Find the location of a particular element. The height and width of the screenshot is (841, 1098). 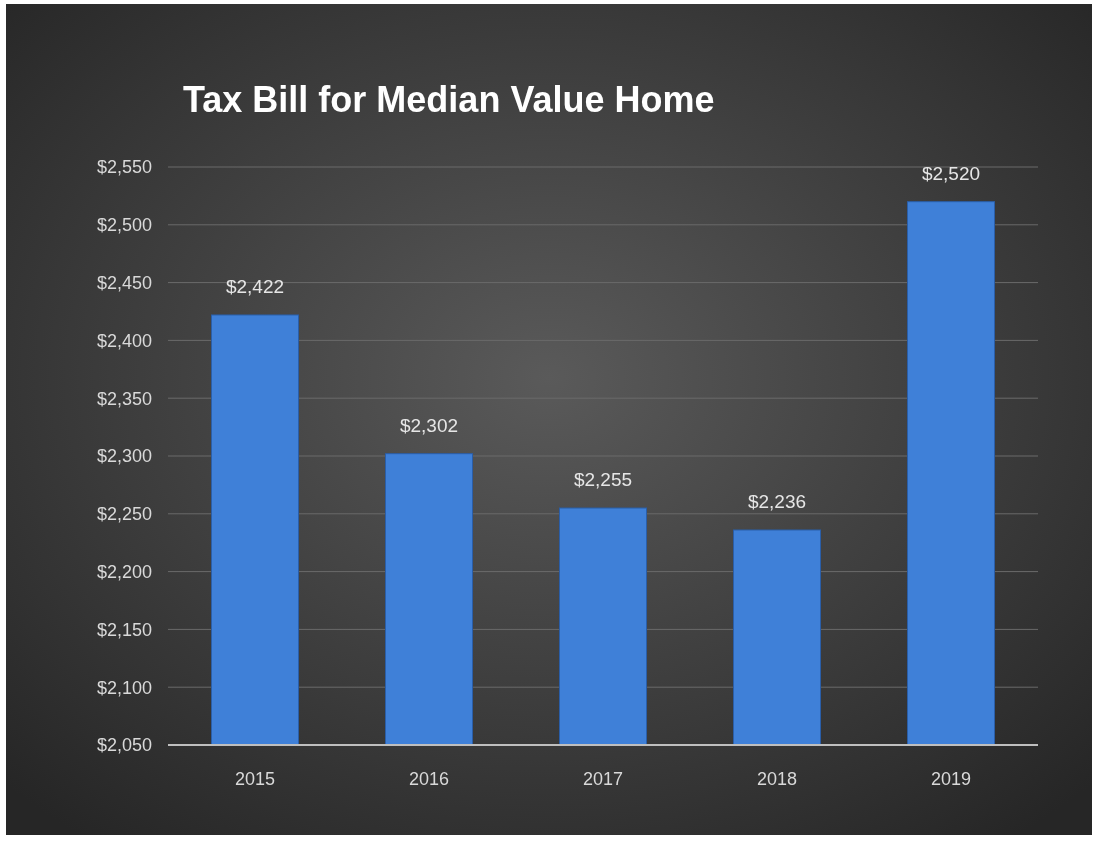

y-tick-label: $2,350 is located at coordinates (124, 398).